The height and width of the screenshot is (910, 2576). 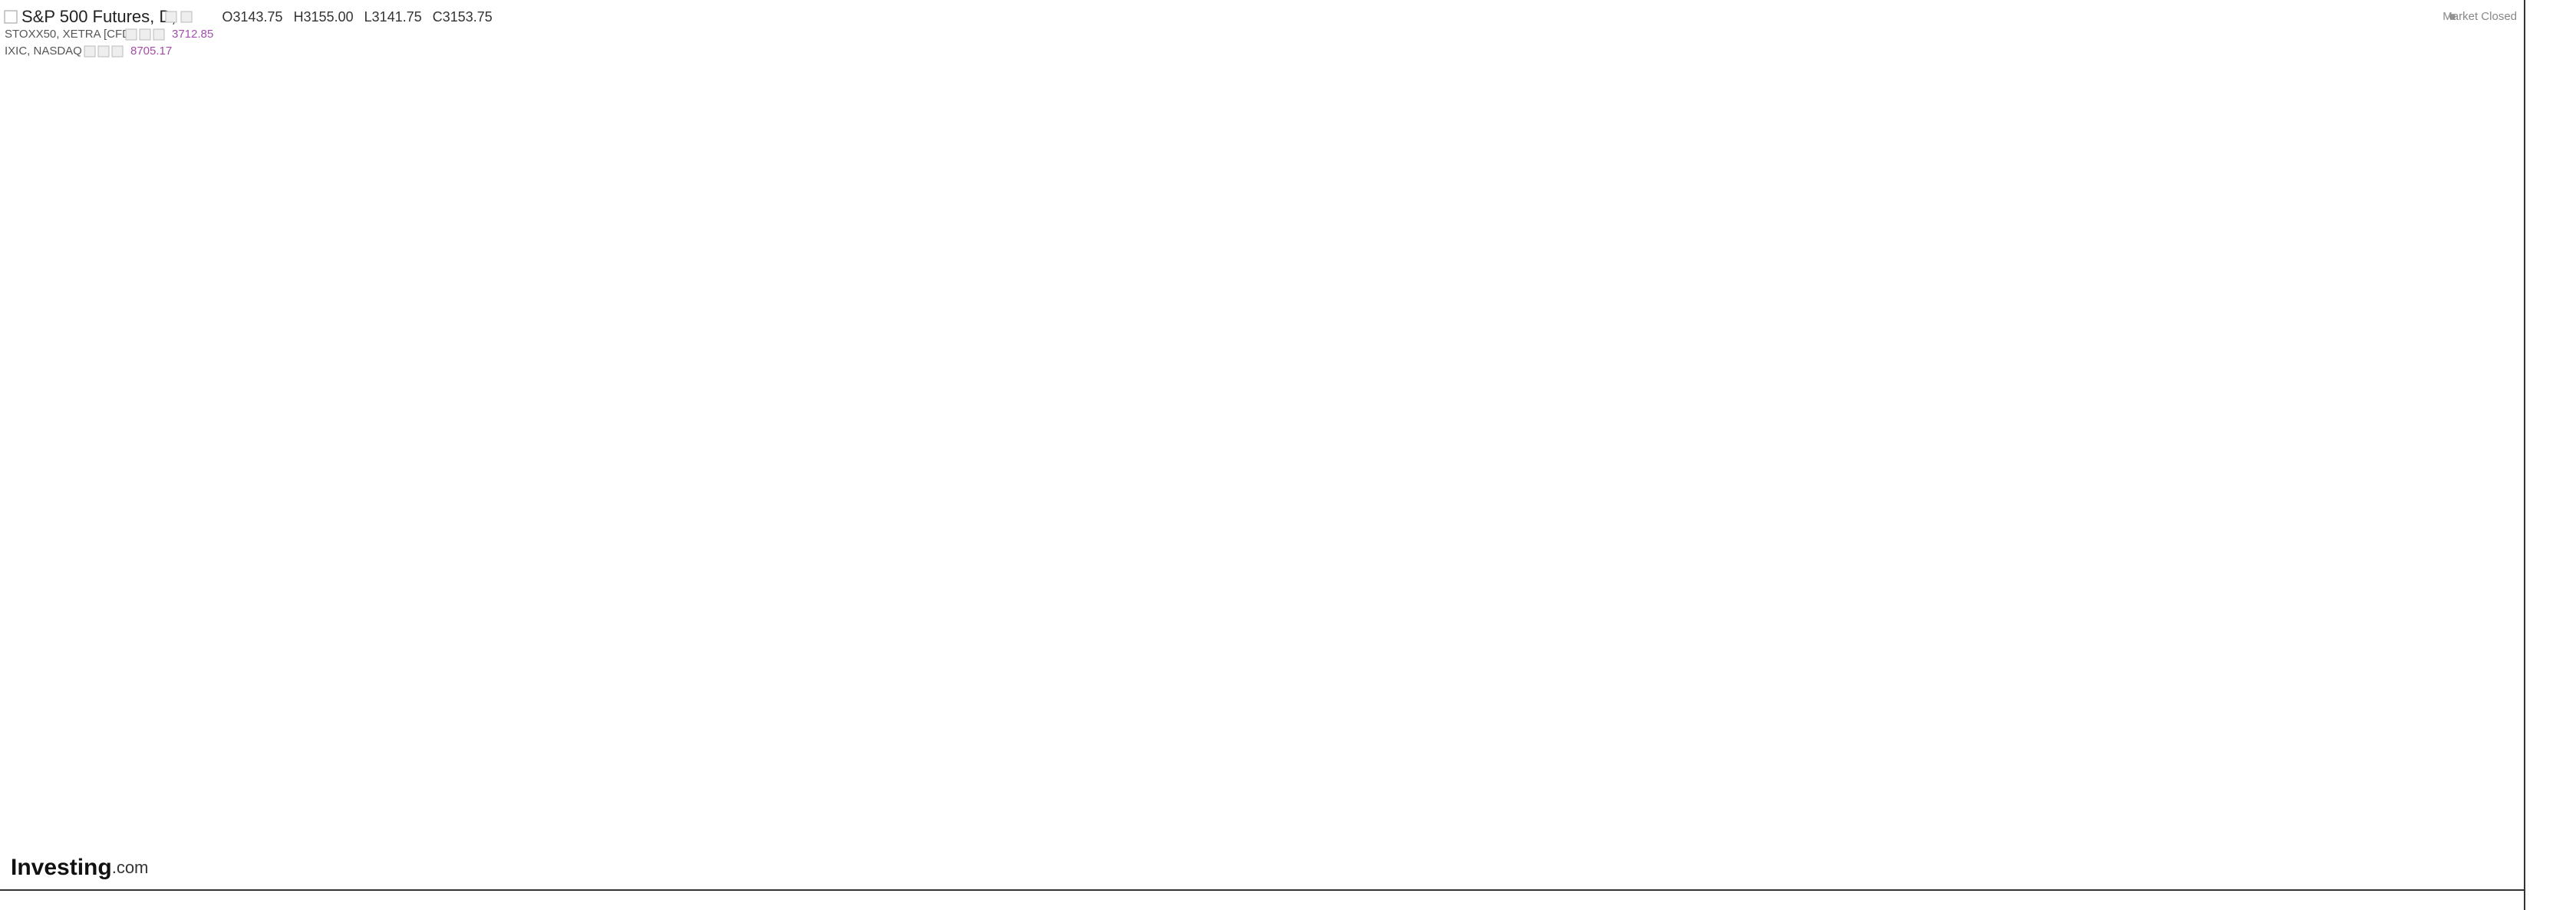 I want to click on logo-suffix: .com, so click(x=130, y=867).